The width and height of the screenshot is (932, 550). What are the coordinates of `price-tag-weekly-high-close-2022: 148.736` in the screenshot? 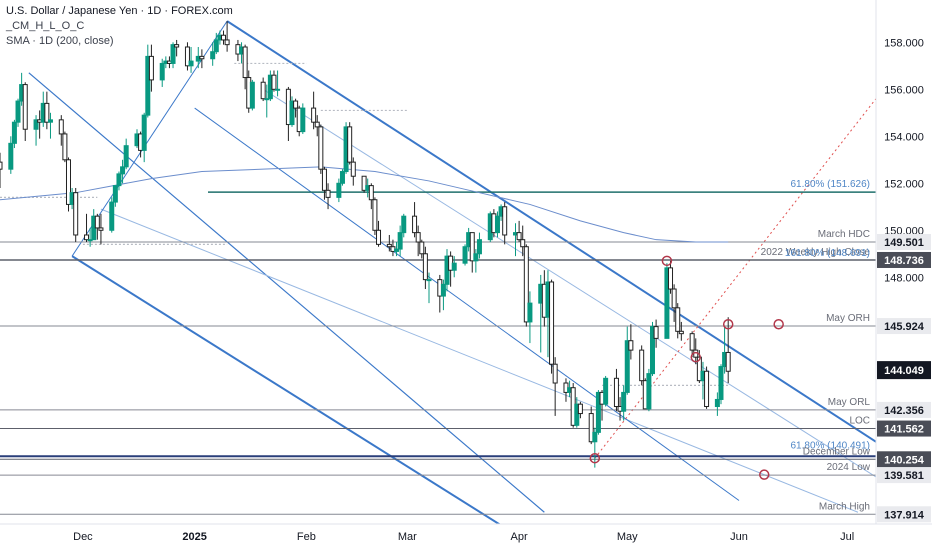 It's located at (904, 261).